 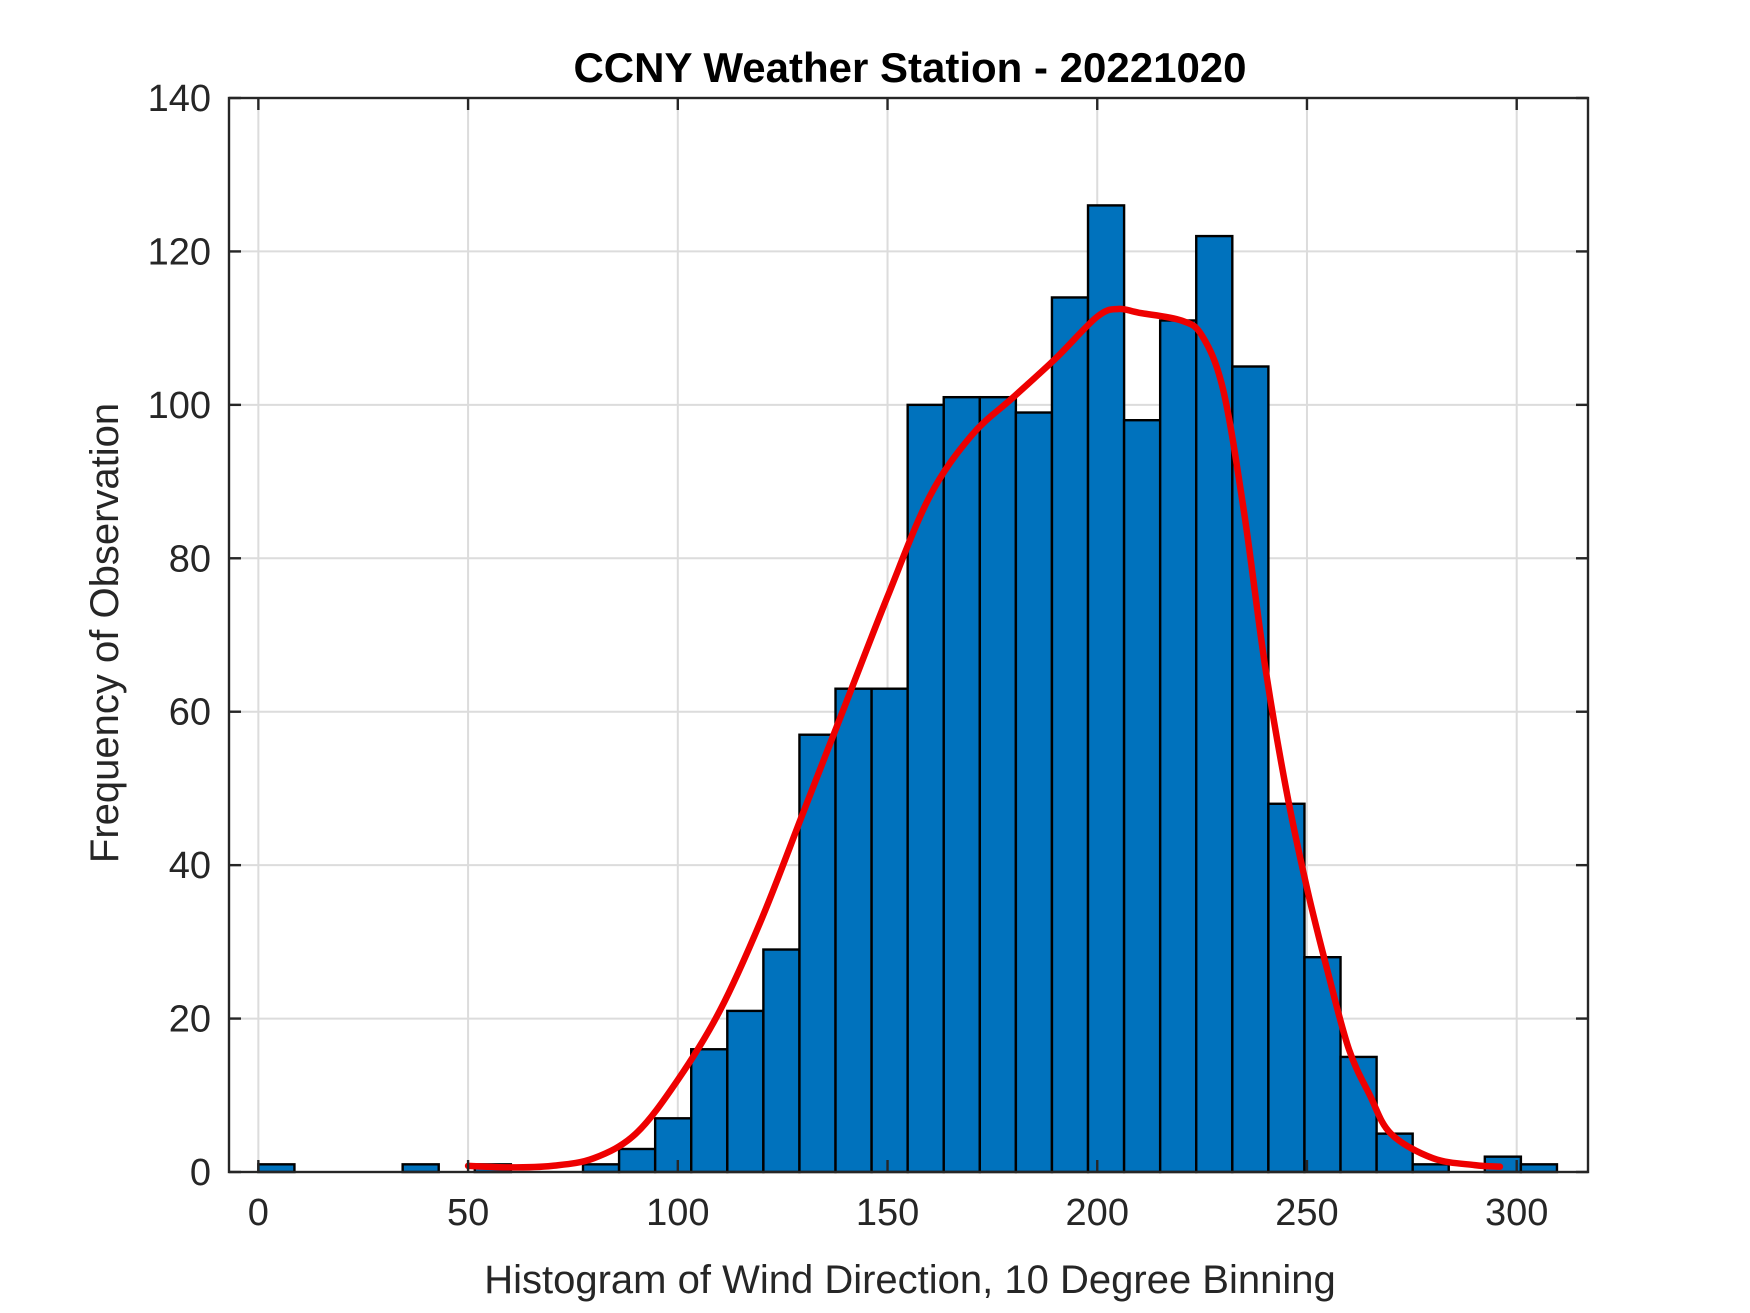 I want to click on y-tick-label: 20, so click(x=190, y=1020).